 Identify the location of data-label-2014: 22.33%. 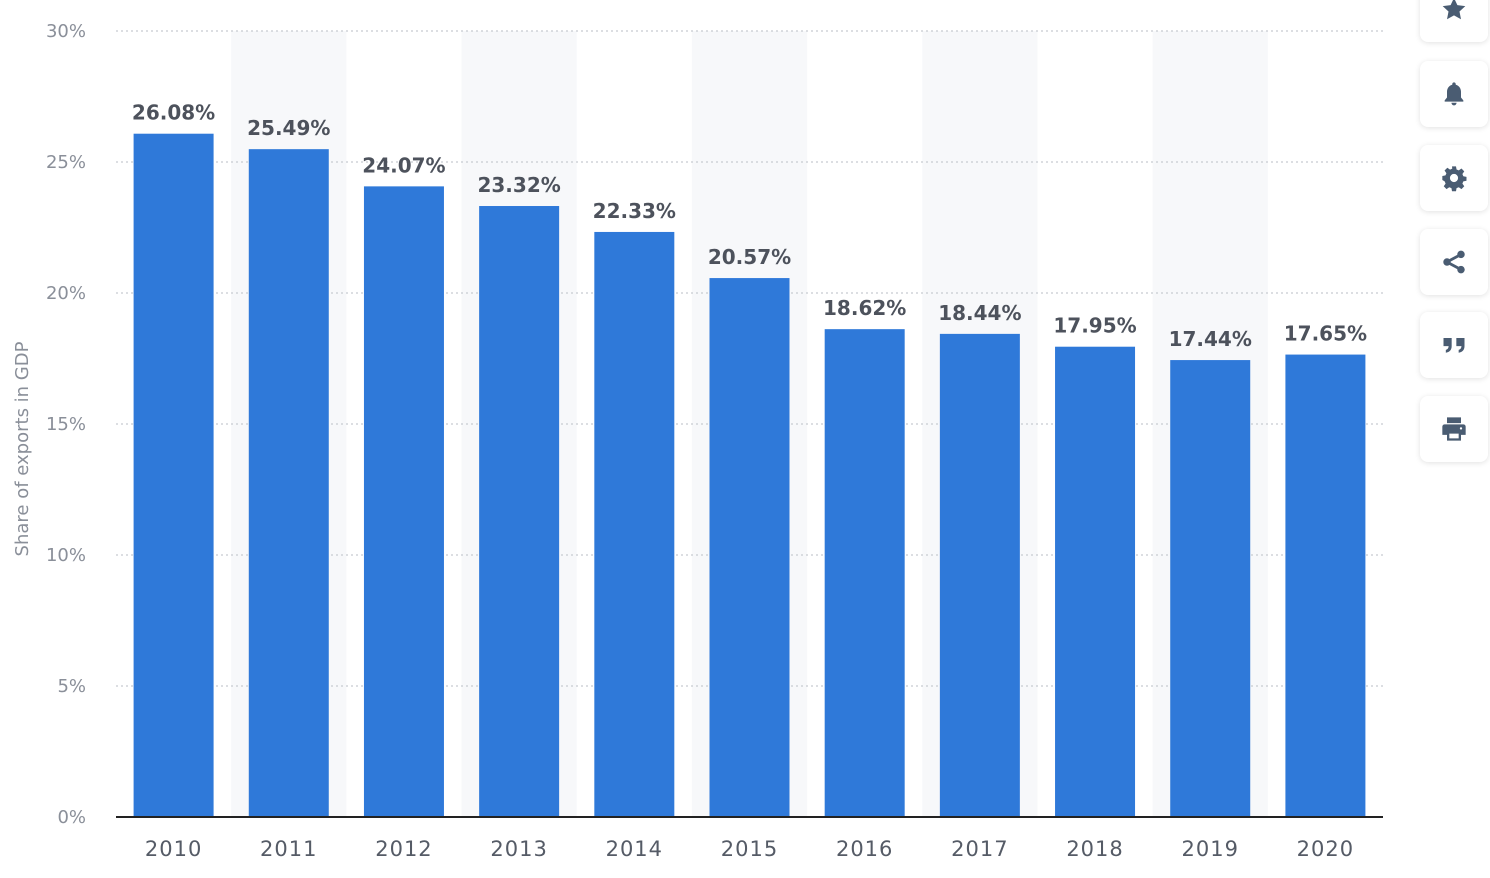
(634, 211).